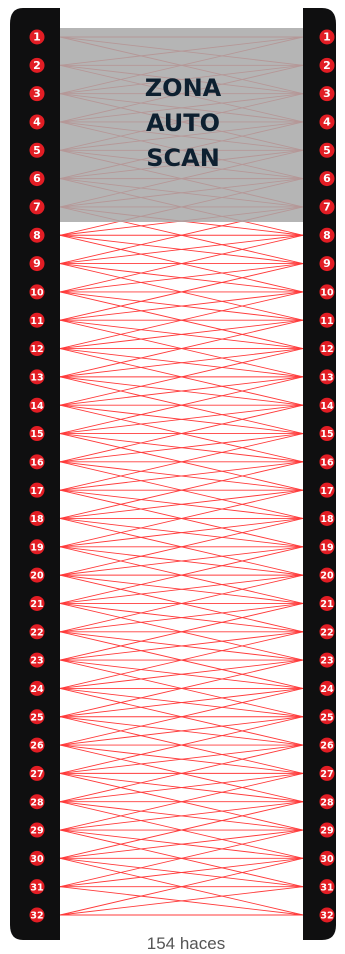 Image resolution: width=345 pixels, height=954 pixels. What do you see at coordinates (327, 150) in the screenshot?
I see `beam-marker-label: 5` at bounding box center [327, 150].